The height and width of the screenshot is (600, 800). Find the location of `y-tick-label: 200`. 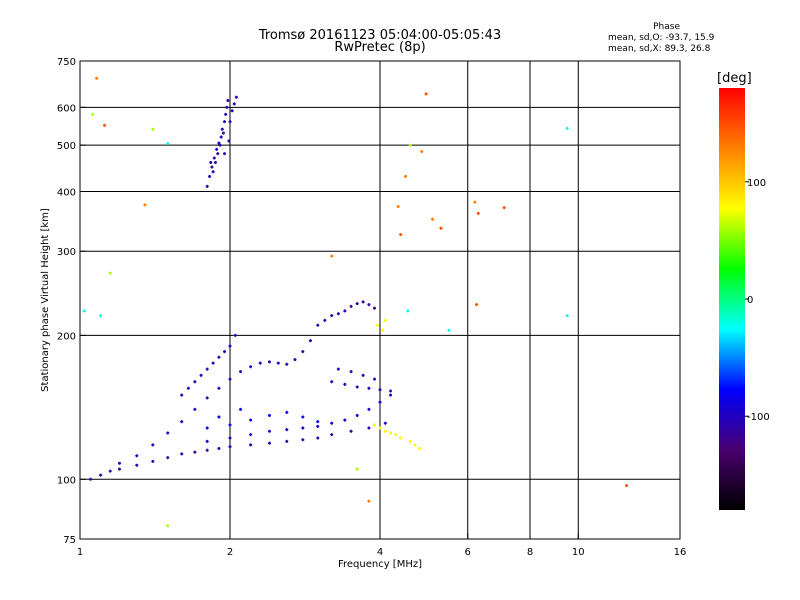

y-tick-label: 200 is located at coordinates (66, 336).